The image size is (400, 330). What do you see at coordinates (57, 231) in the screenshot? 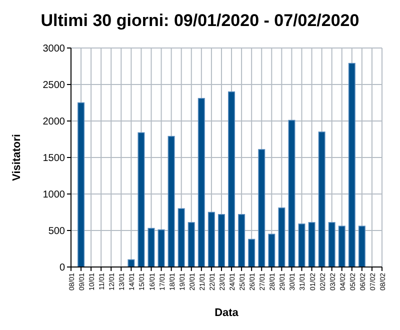
I see `y-tick-label: 500` at bounding box center [57, 231].